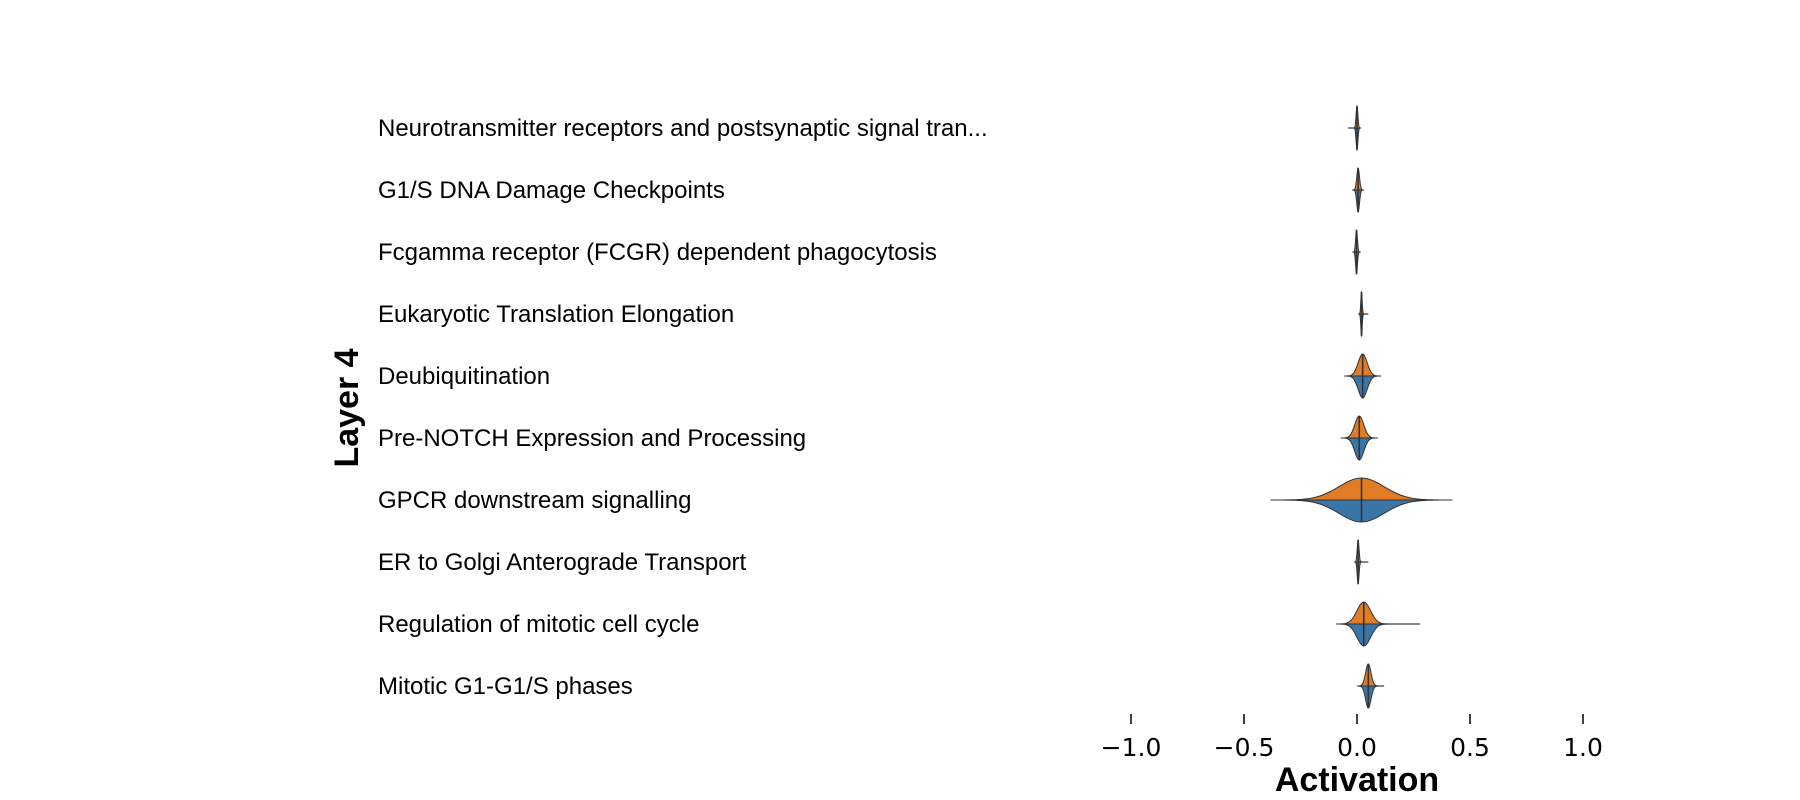 This screenshot has width=1800, height=800. I want to click on x-axis: −1.0 −0.5 0.0 0.5 1.0, so click(1352, 738).